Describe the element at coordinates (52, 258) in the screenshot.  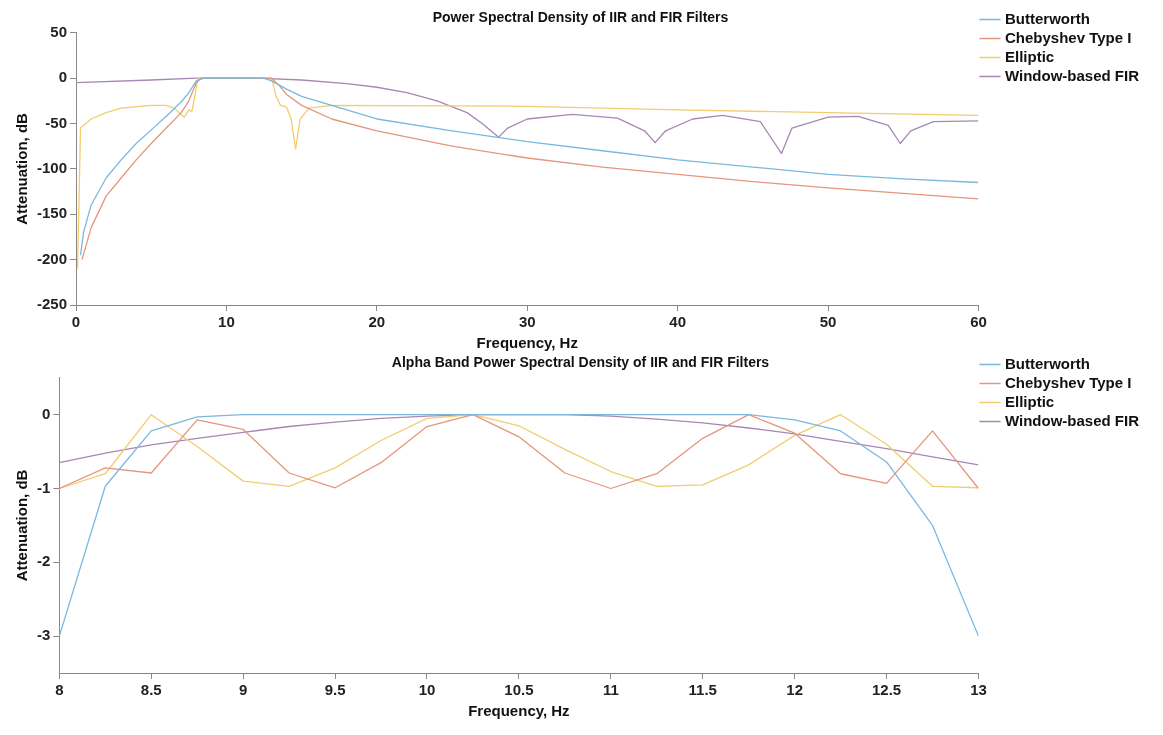
I see `y-tick-label: -200` at that location.